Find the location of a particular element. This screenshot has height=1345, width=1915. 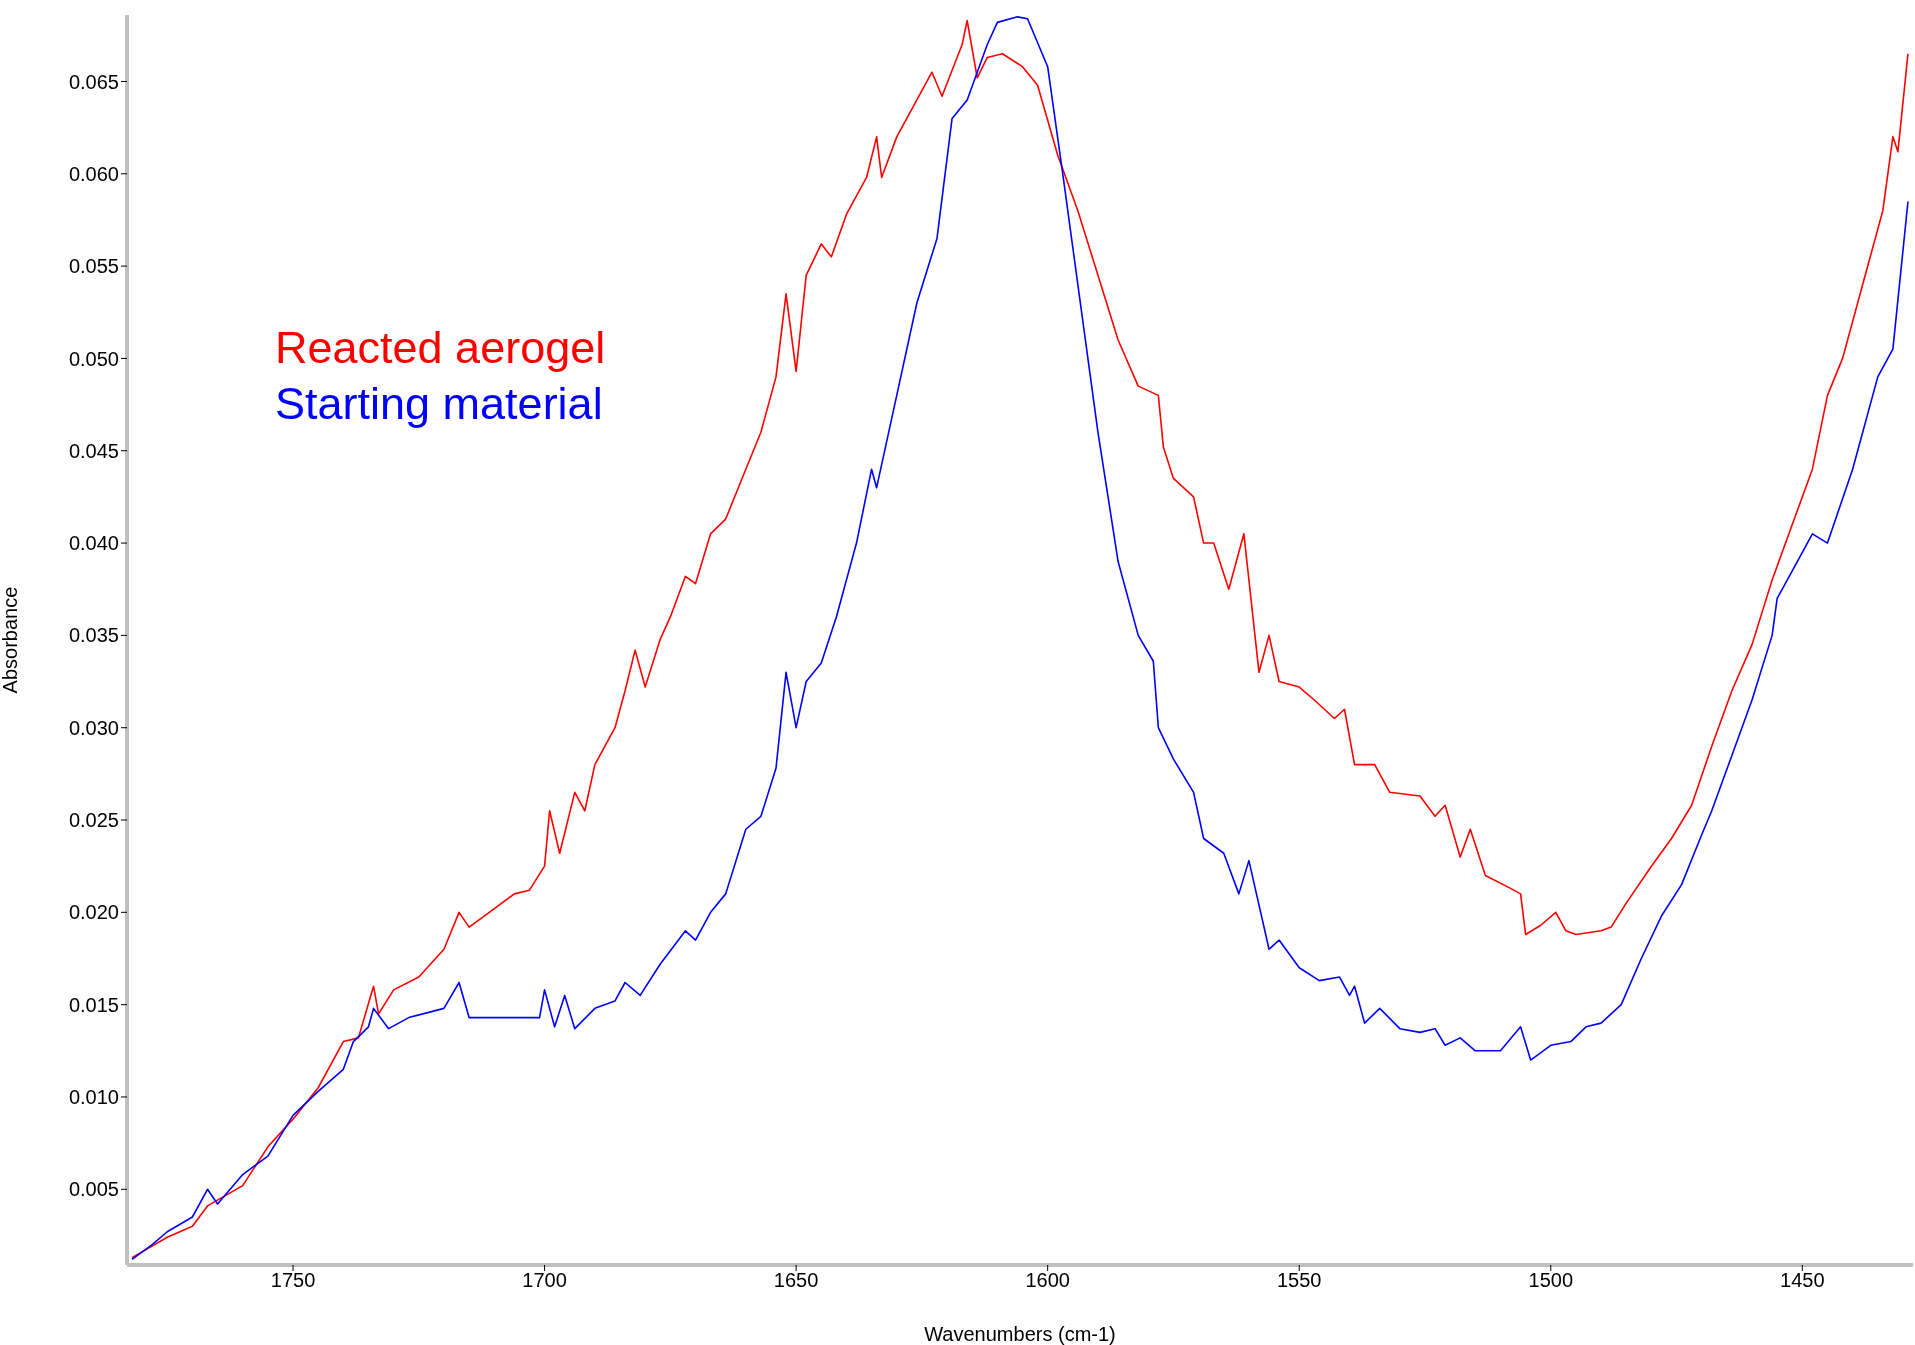

y-tick-label: 0.045 is located at coordinates (93, 450).